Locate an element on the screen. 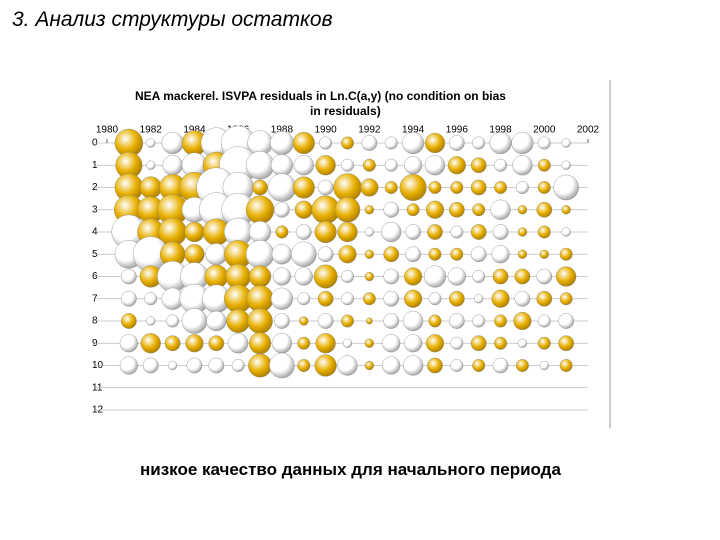 The image size is (720, 540). x-tick-label: 1994 is located at coordinates (413, 130).